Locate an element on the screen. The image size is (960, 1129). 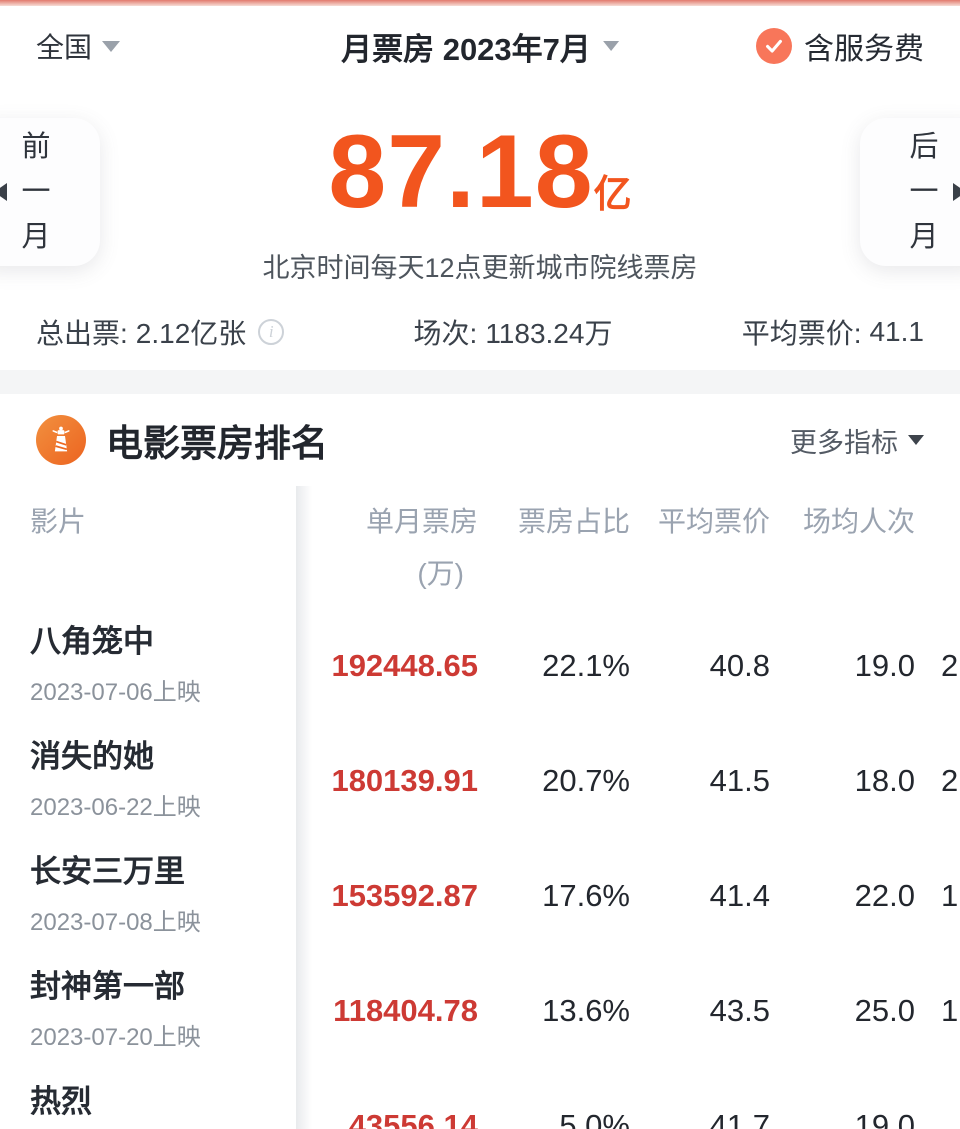
film-title: 八角笼中 is located at coordinates (92, 642).